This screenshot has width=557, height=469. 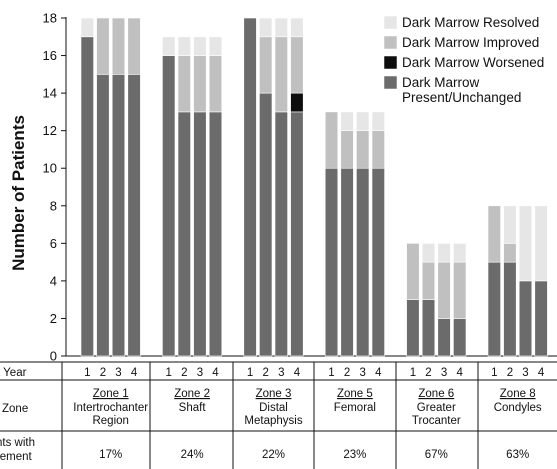 I want to click on y-tick-label: 12, so click(x=50, y=130).